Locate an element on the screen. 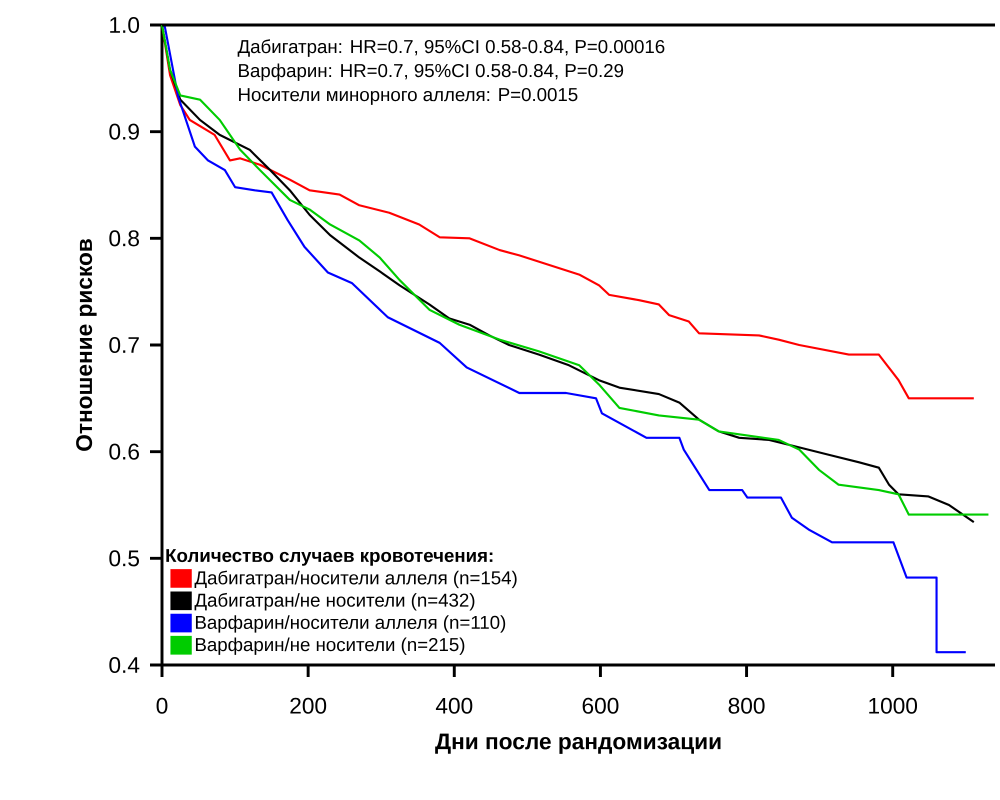  legend-title: Количество случаев кровотечения: is located at coordinates (329, 557).